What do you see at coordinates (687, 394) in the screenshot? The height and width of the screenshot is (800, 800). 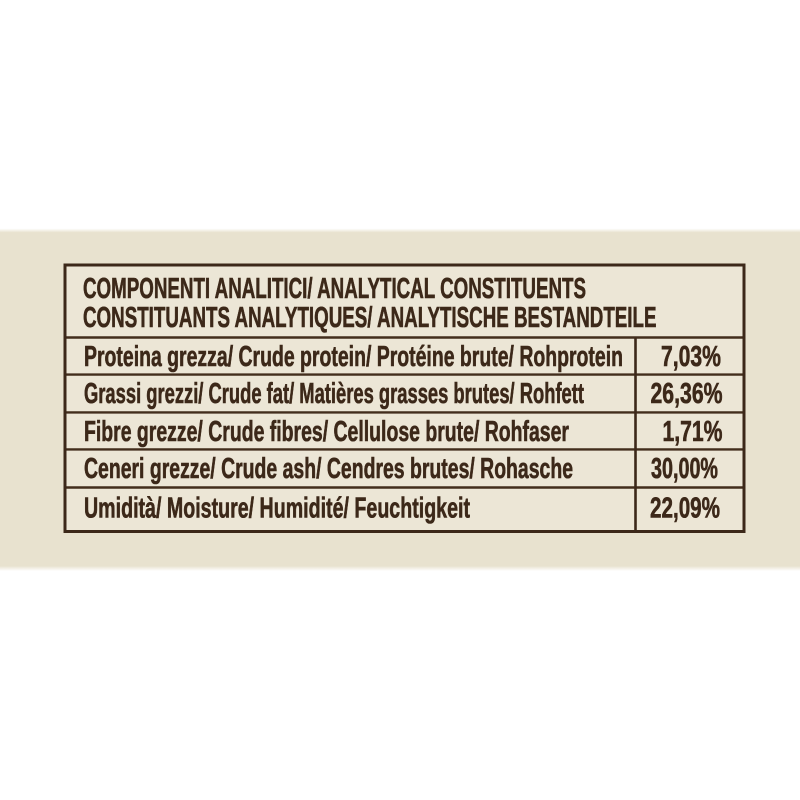 I see `svg-text: 26,36%` at bounding box center [687, 394].